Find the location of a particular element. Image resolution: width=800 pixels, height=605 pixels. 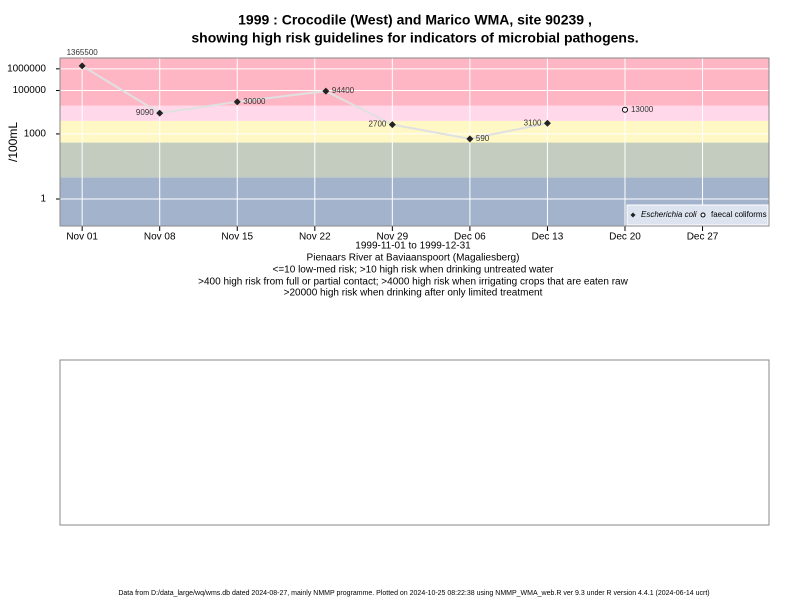

data-label: 13000 is located at coordinates (642, 109).